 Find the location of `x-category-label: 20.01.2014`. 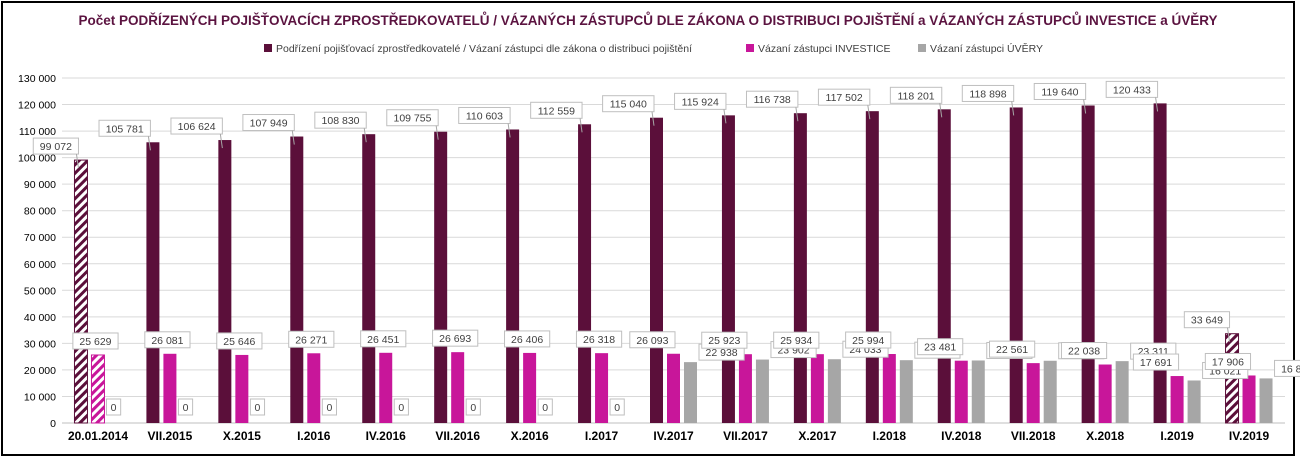

x-category-label: 20.01.2014 is located at coordinates (98, 436).